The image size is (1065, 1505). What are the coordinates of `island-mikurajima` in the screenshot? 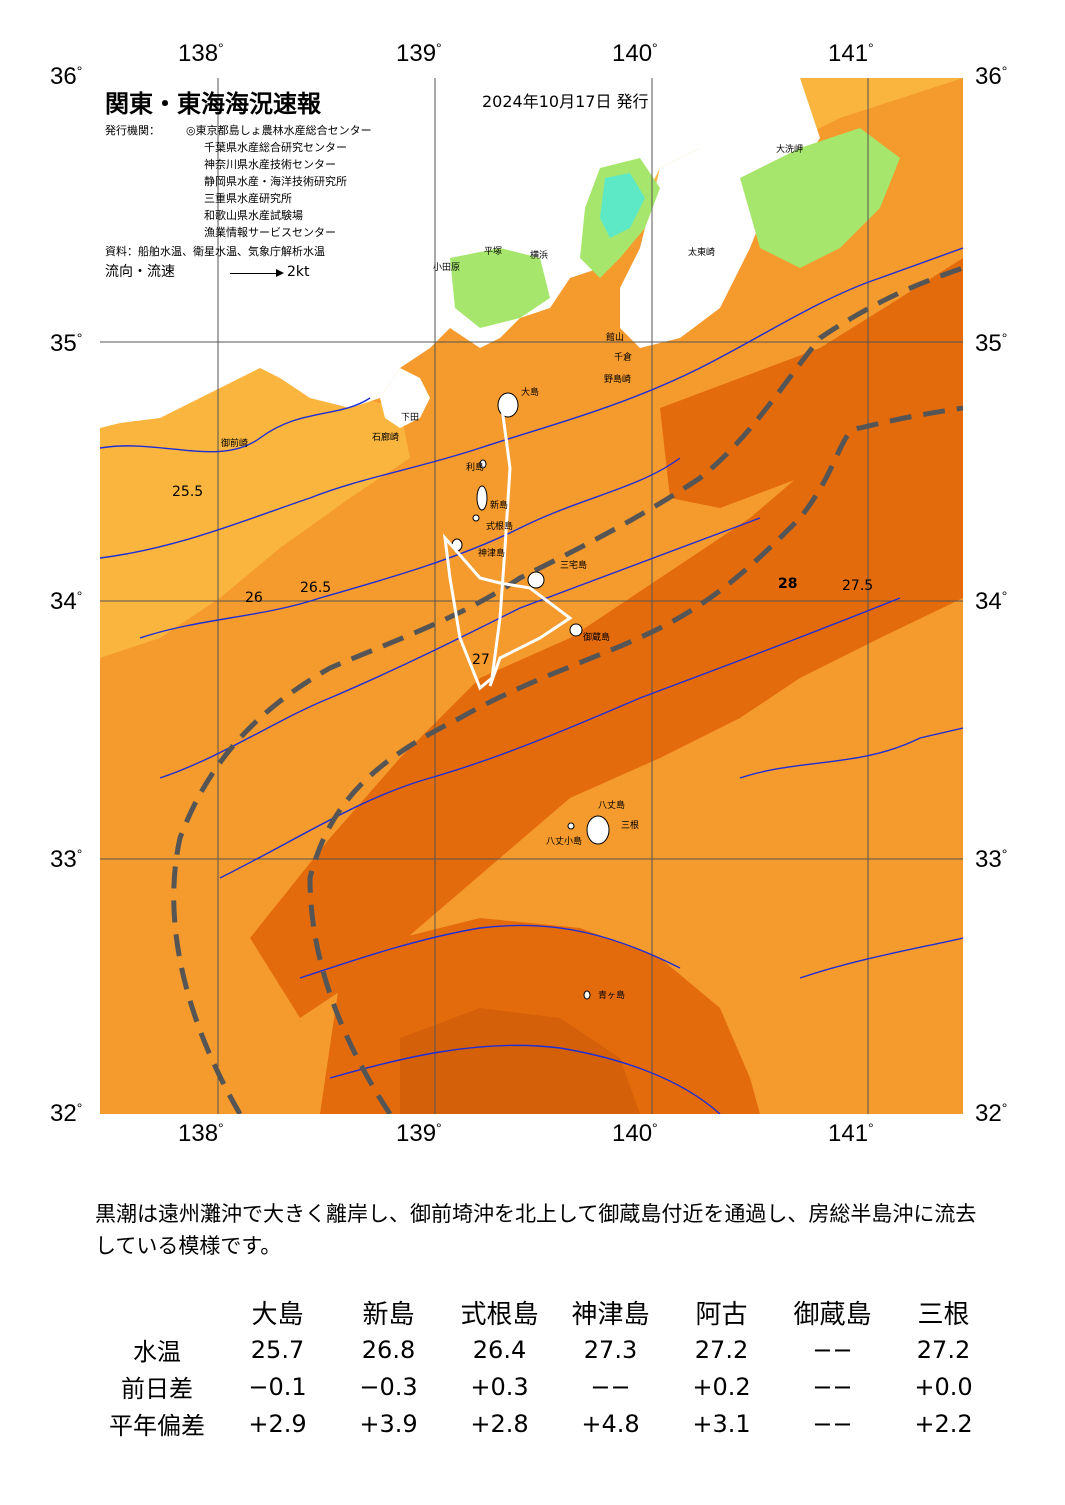 It's located at (576, 630).